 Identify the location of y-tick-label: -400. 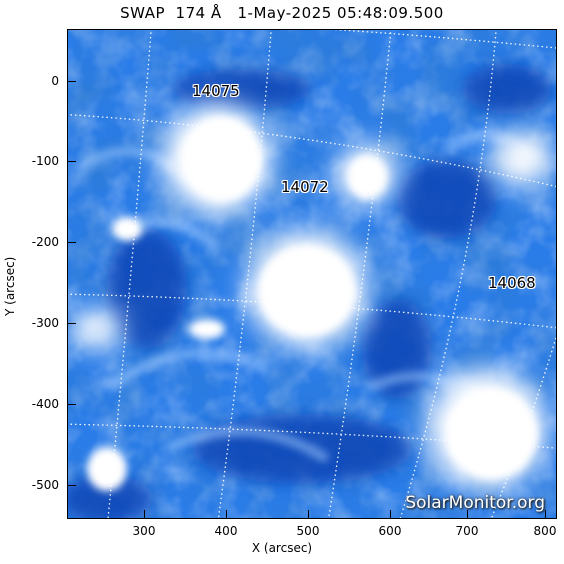
(45, 404).